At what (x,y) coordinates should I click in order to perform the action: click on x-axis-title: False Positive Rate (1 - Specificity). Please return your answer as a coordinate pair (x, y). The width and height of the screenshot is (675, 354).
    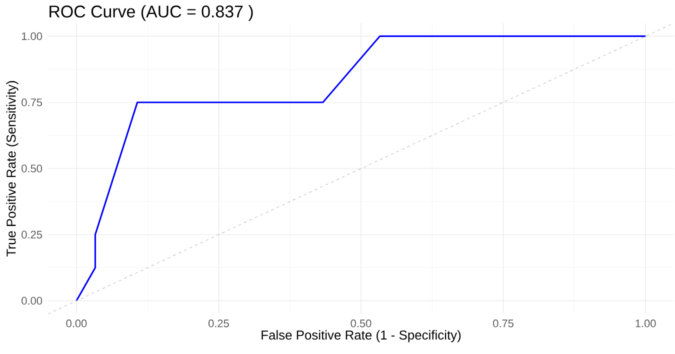
    Looking at the image, I should click on (361, 336).